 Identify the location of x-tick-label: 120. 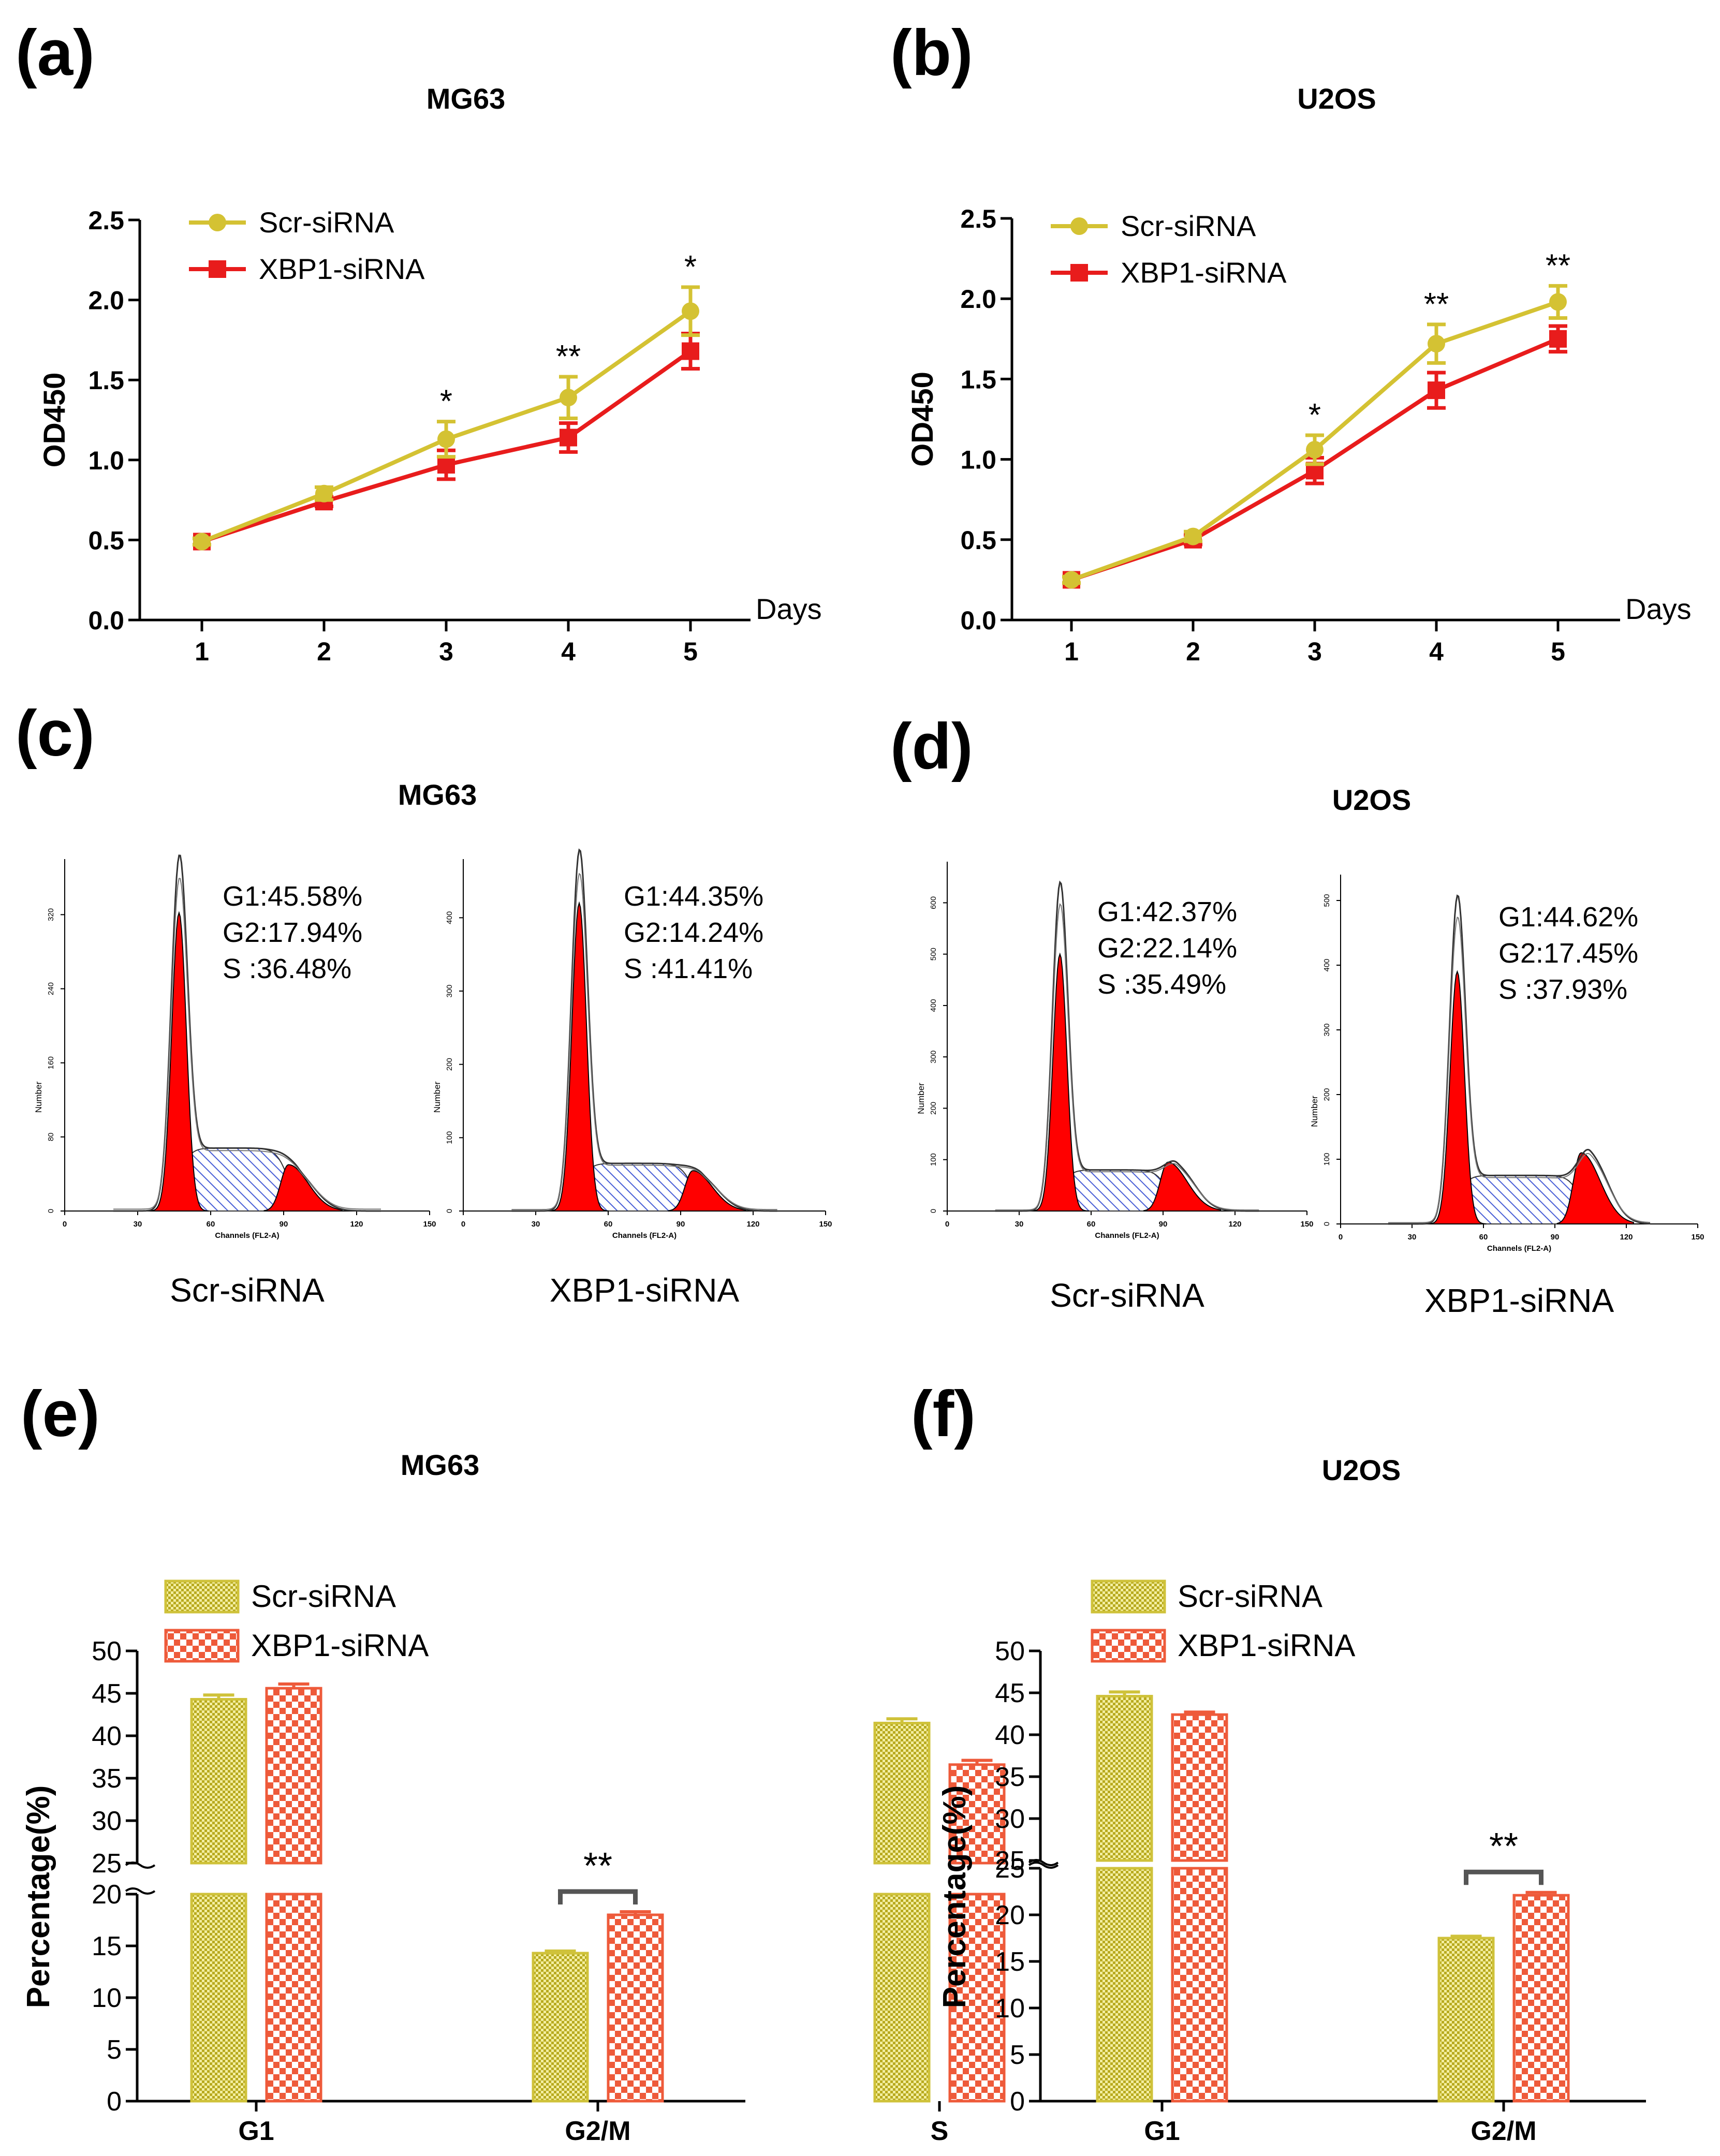
(1626, 1237).